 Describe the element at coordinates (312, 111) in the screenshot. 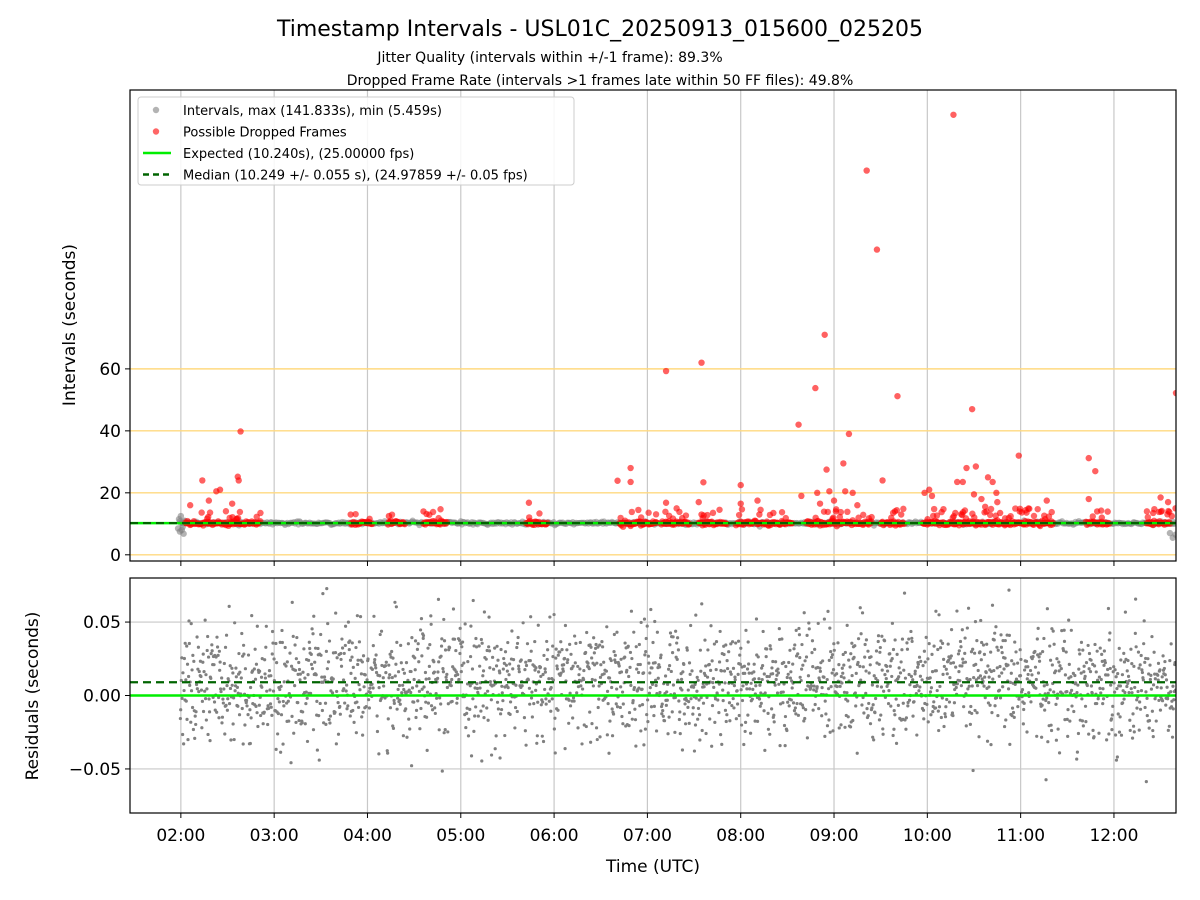

I see `legend-label: Intervals, max (141.833s), min (5.459s)` at that location.